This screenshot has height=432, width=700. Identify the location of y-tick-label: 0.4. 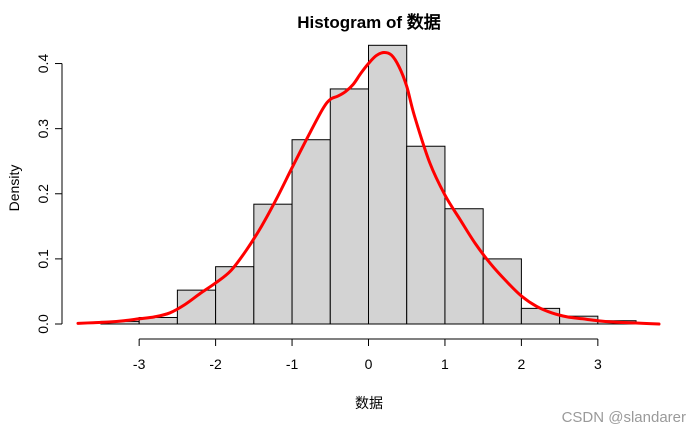
(43, 64).